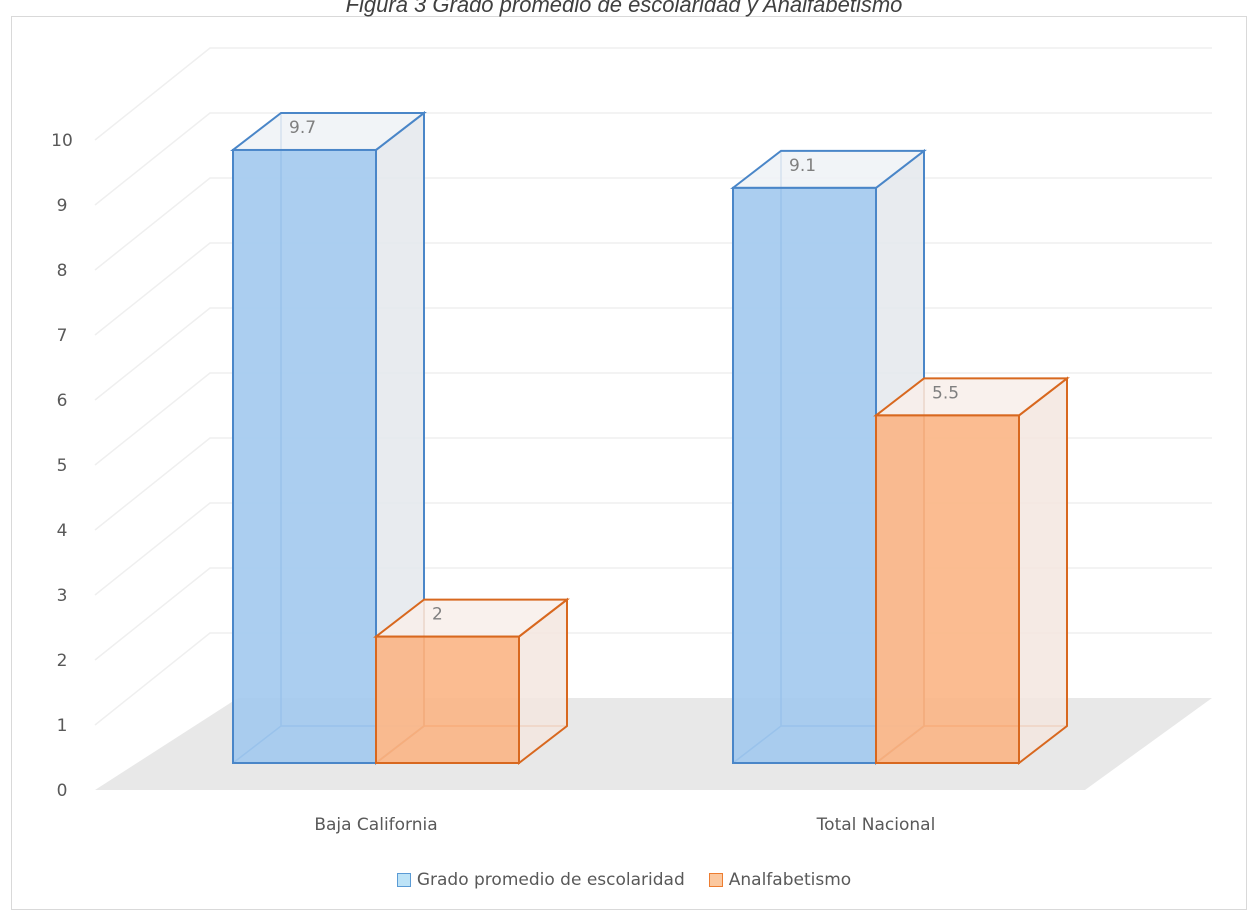 The height and width of the screenshot is (911, 1248). I want to click on legend-label-analfabetismo: Analfabetismo, so click(790, 880).